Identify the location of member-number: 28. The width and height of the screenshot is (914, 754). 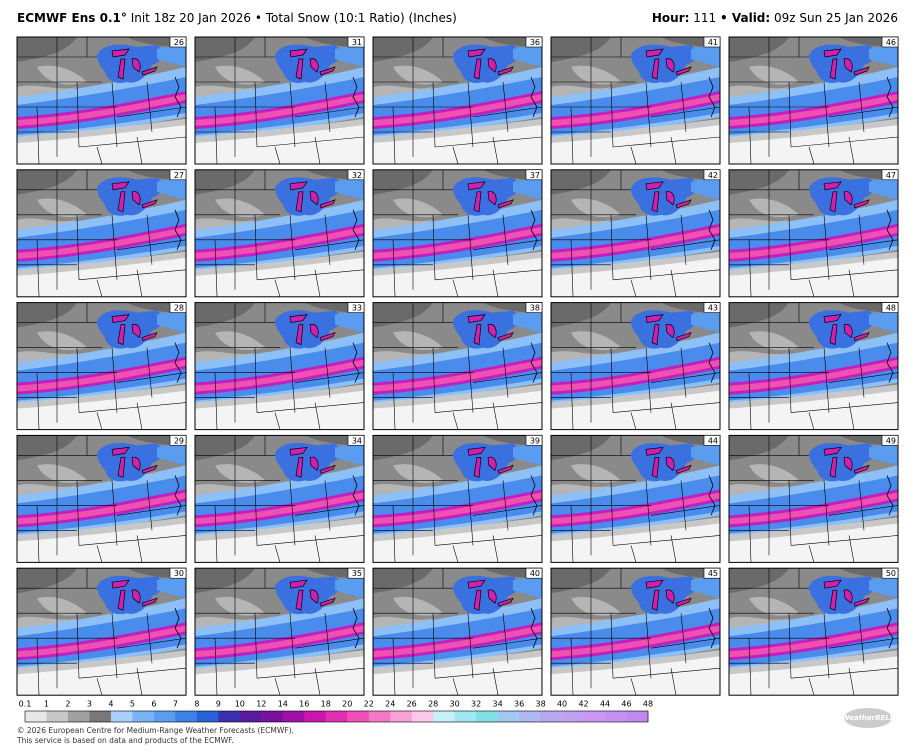
(179, 308).